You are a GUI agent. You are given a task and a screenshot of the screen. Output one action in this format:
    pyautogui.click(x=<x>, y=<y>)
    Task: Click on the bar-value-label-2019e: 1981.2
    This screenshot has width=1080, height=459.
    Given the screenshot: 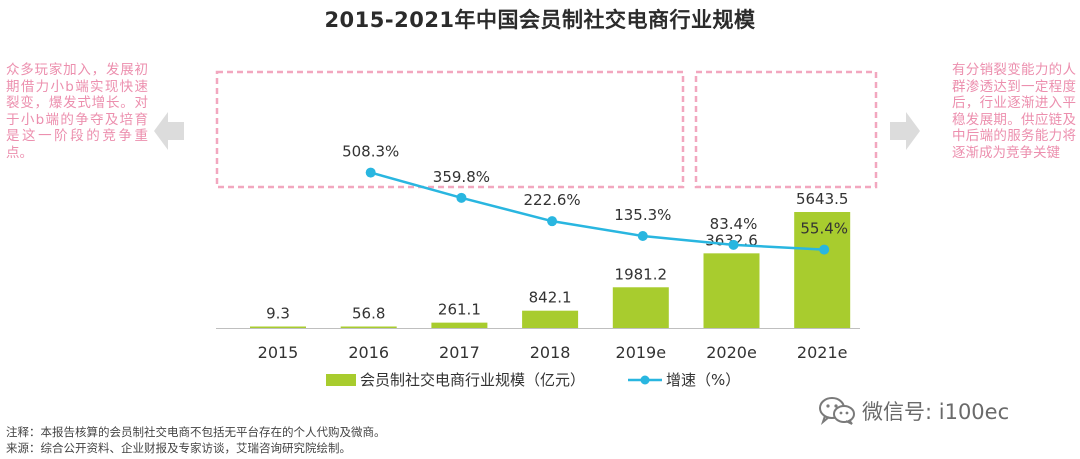 What is the action you would take?
    pyautogui.click(x=641, y=274)
    